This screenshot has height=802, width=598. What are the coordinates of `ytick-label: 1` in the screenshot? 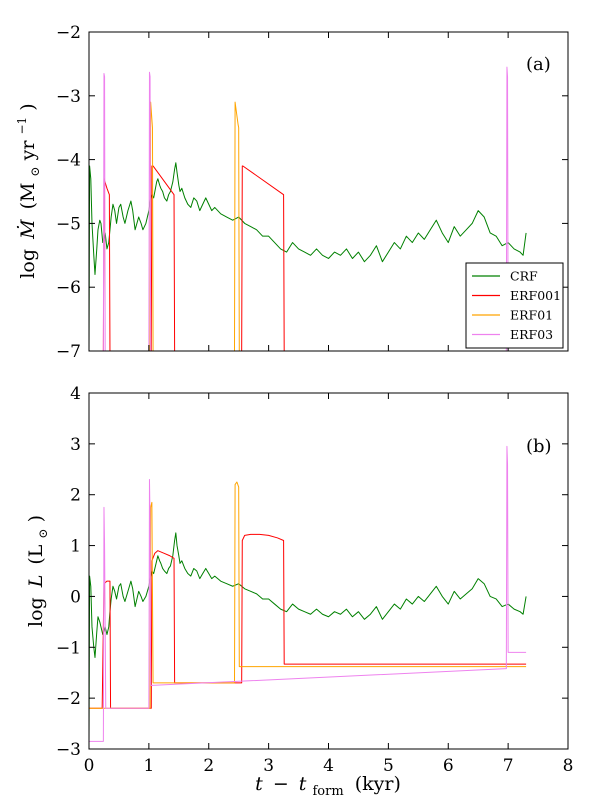 It's located at (75, 547).